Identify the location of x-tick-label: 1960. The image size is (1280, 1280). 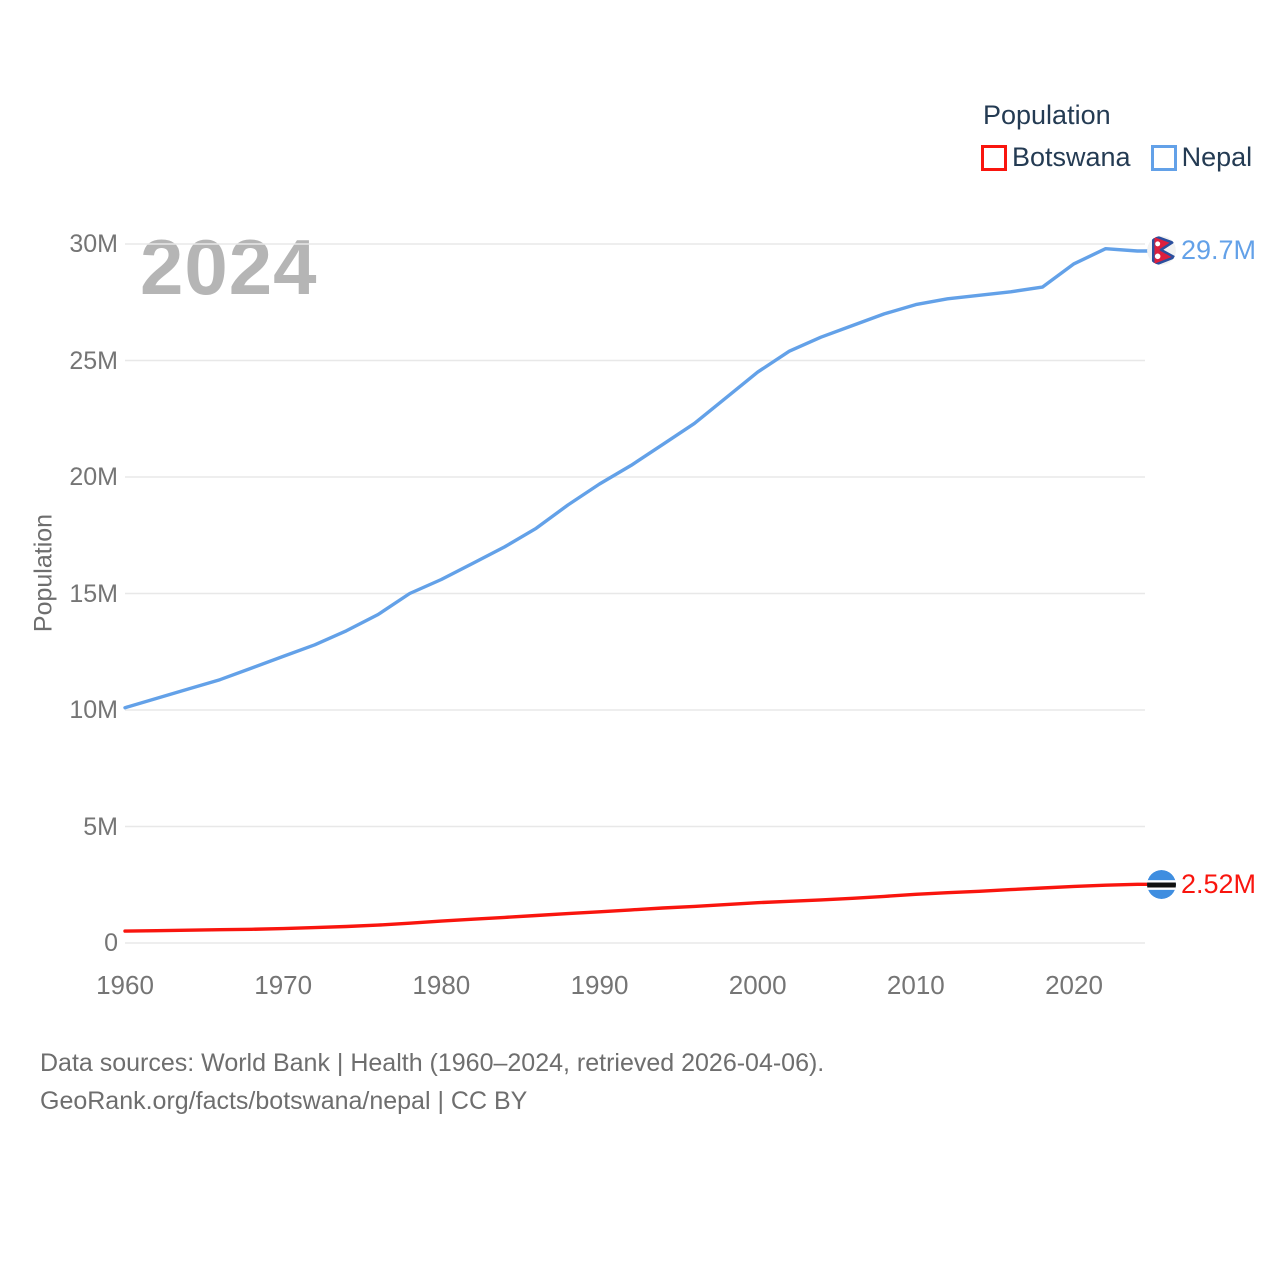
(125, 985).